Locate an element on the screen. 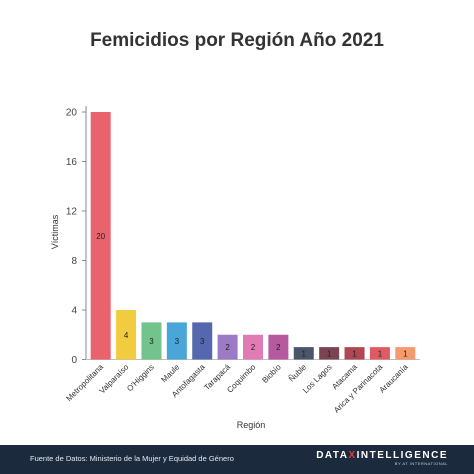  x-tick-label: Ñuble is located at coordinates (298, 373).